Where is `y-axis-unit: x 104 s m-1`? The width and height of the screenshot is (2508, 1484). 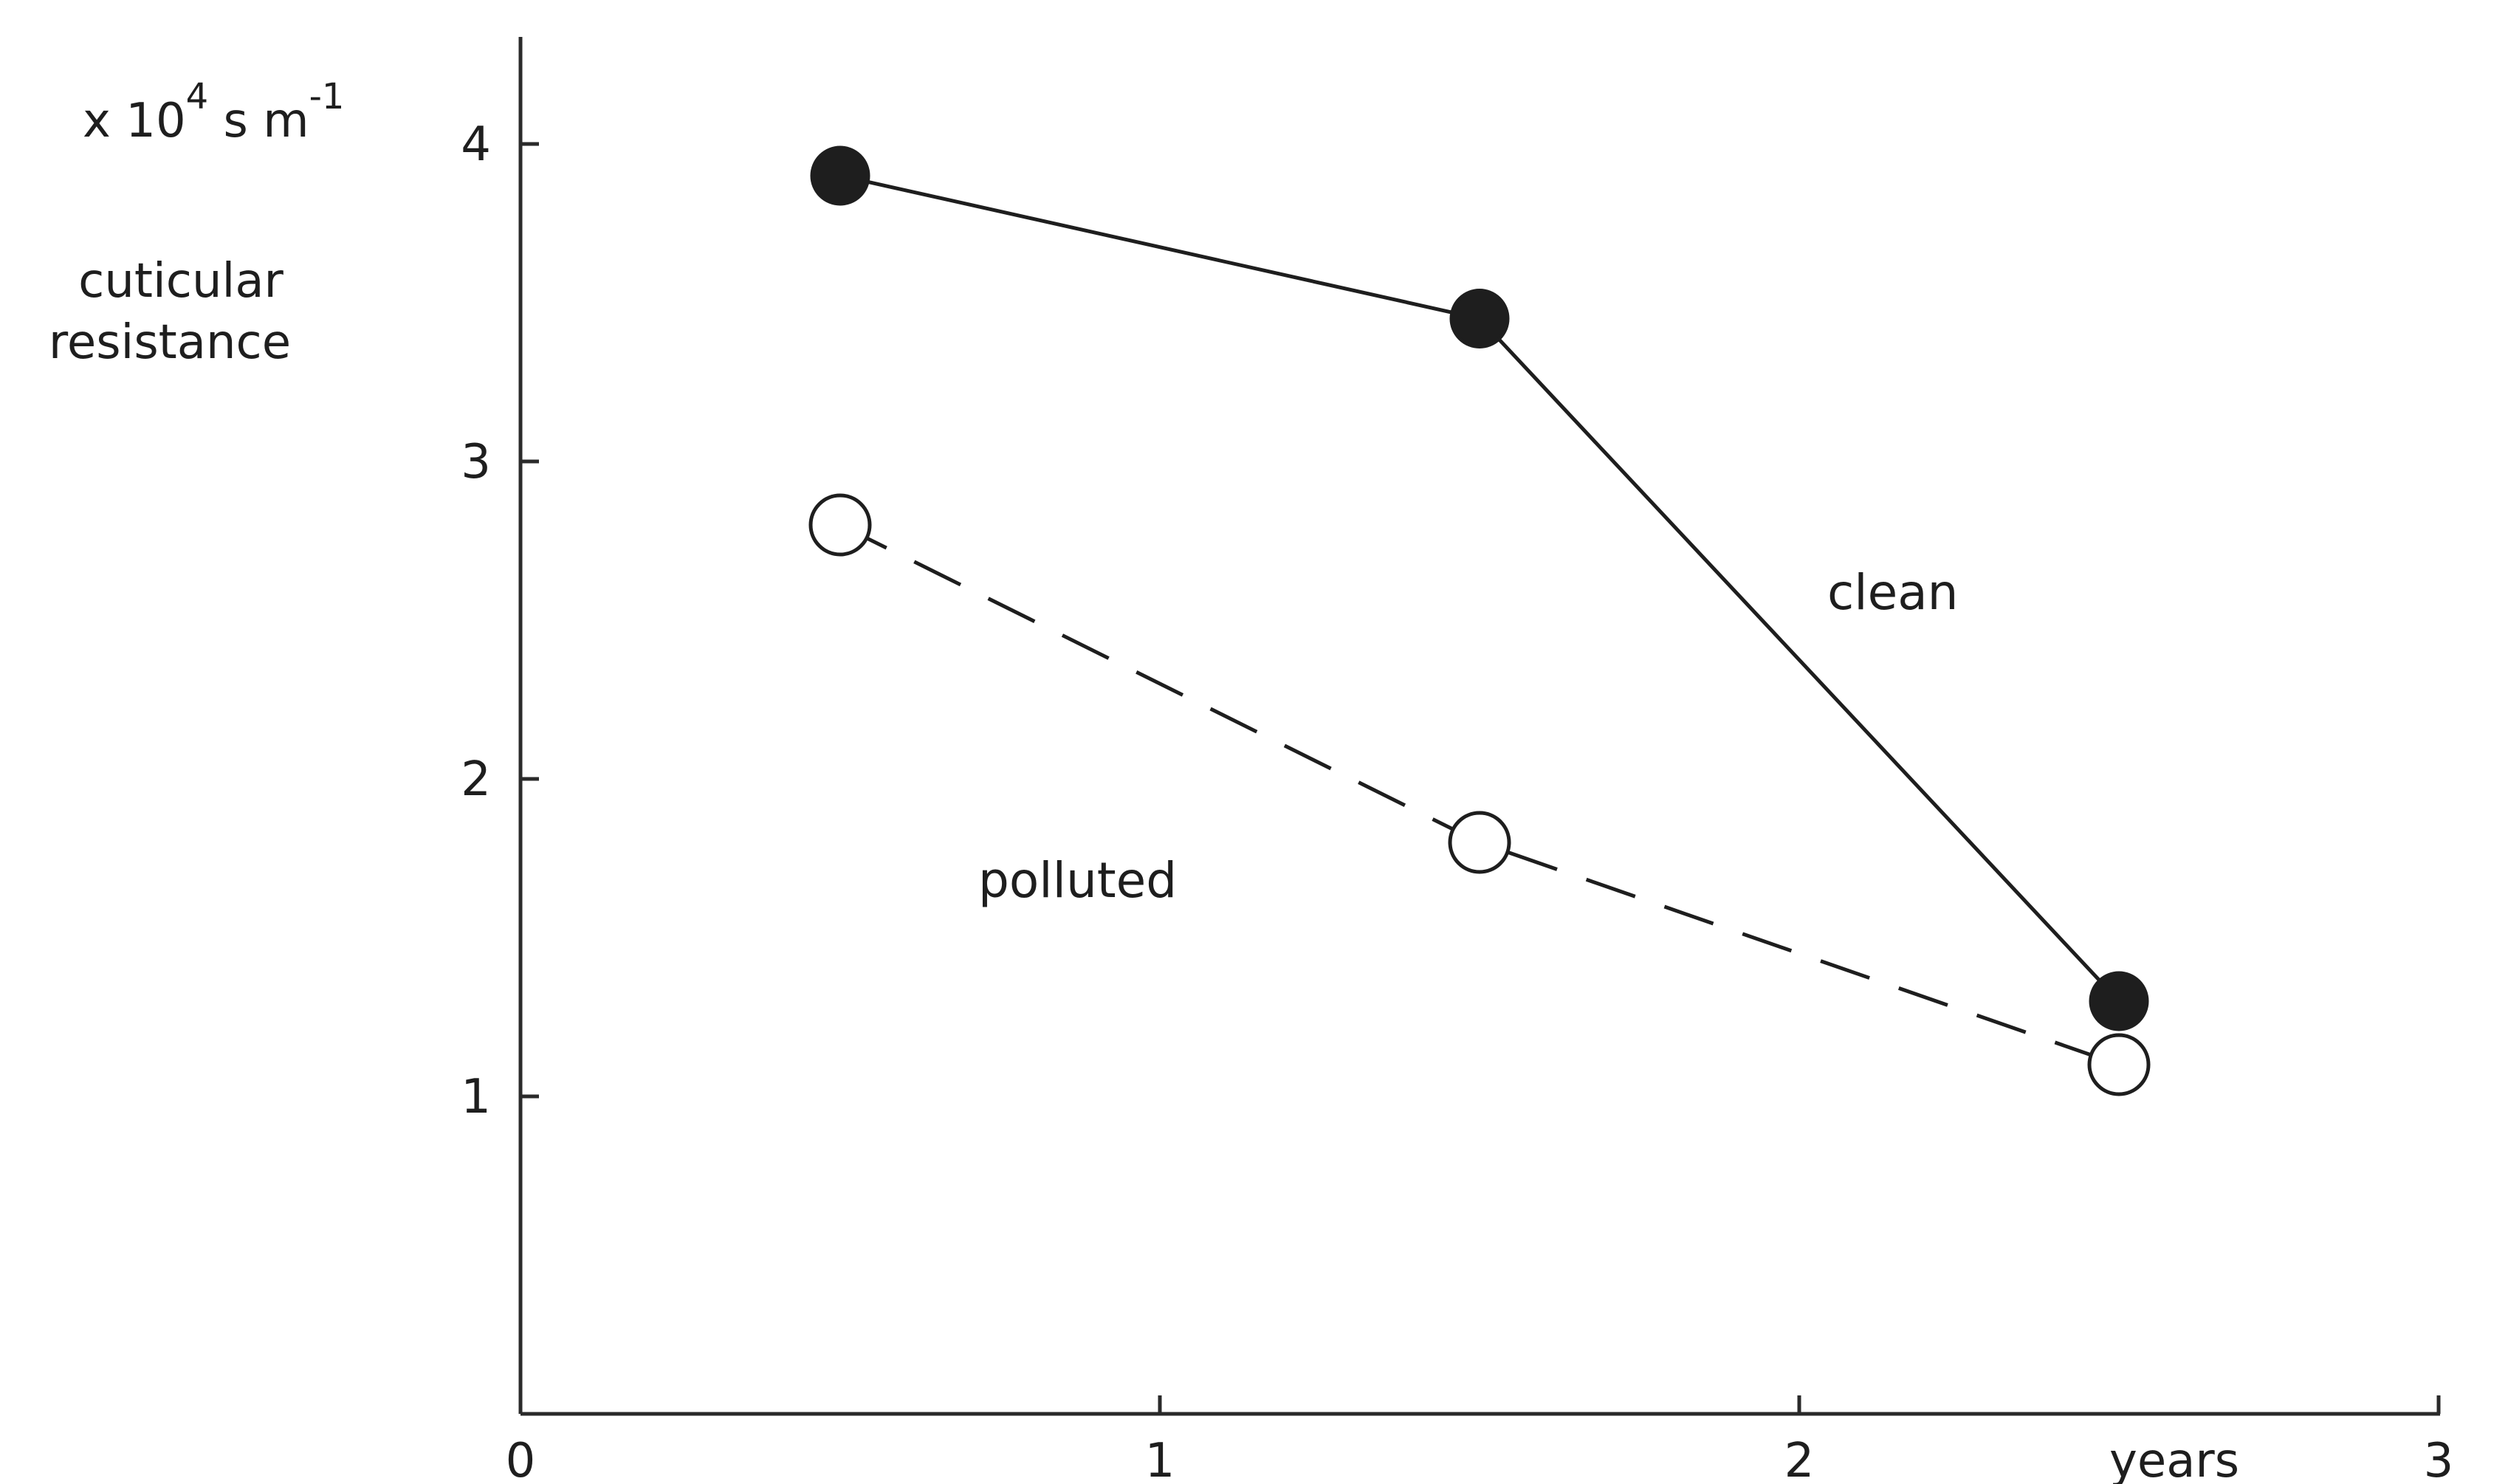 y-axis-unit: x 104 s m-1 is located at coordinates (214, 112).